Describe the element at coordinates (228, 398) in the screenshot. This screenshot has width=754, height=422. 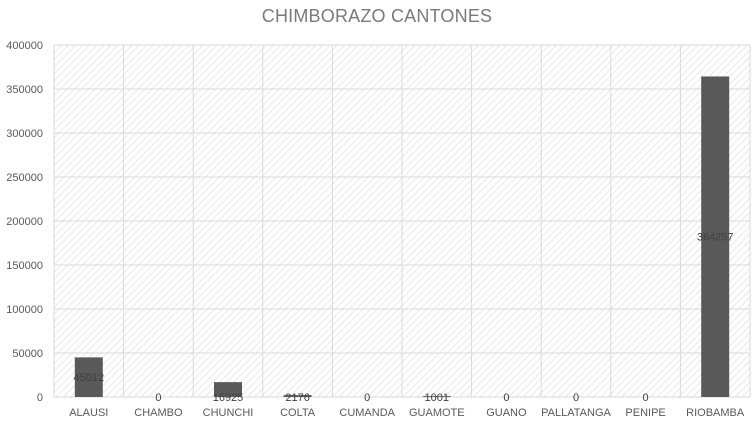
I see `data-label: 16925` at that location.